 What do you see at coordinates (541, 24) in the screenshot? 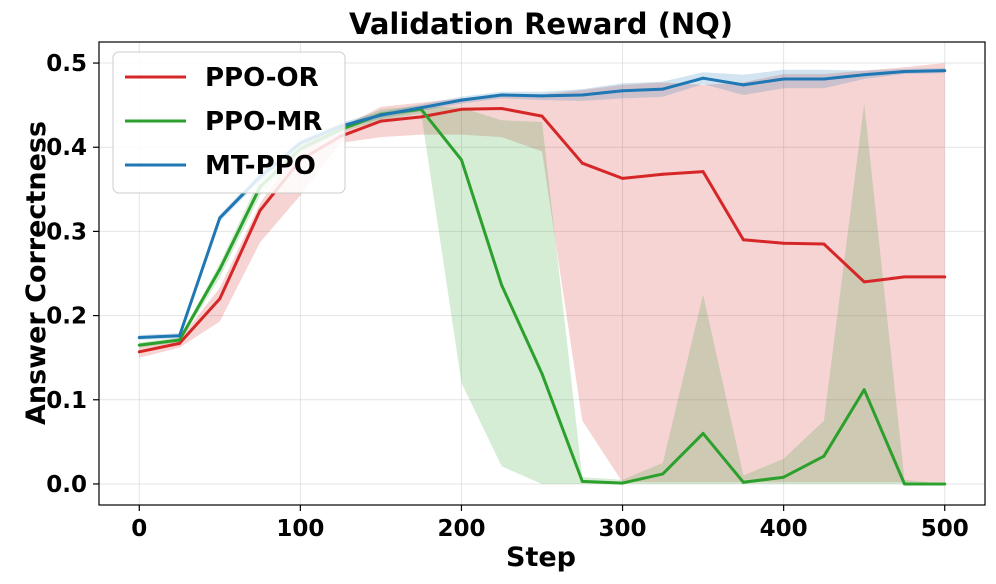
I see `chart-title: Validation Reward (NQ)` at bounding box center [541, 24].